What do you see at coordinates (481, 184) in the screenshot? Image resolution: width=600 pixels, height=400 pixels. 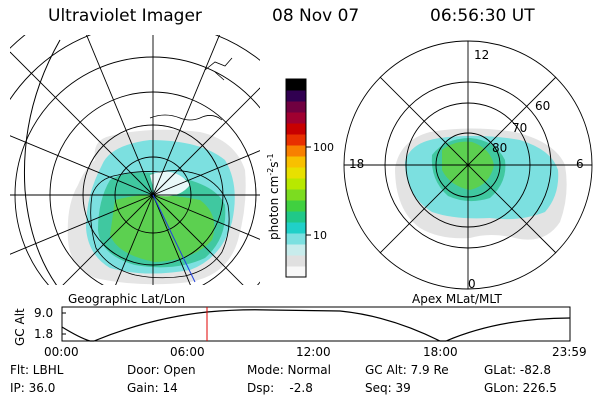 I see `apex-aurora-image` at bounding box center [481, 184].